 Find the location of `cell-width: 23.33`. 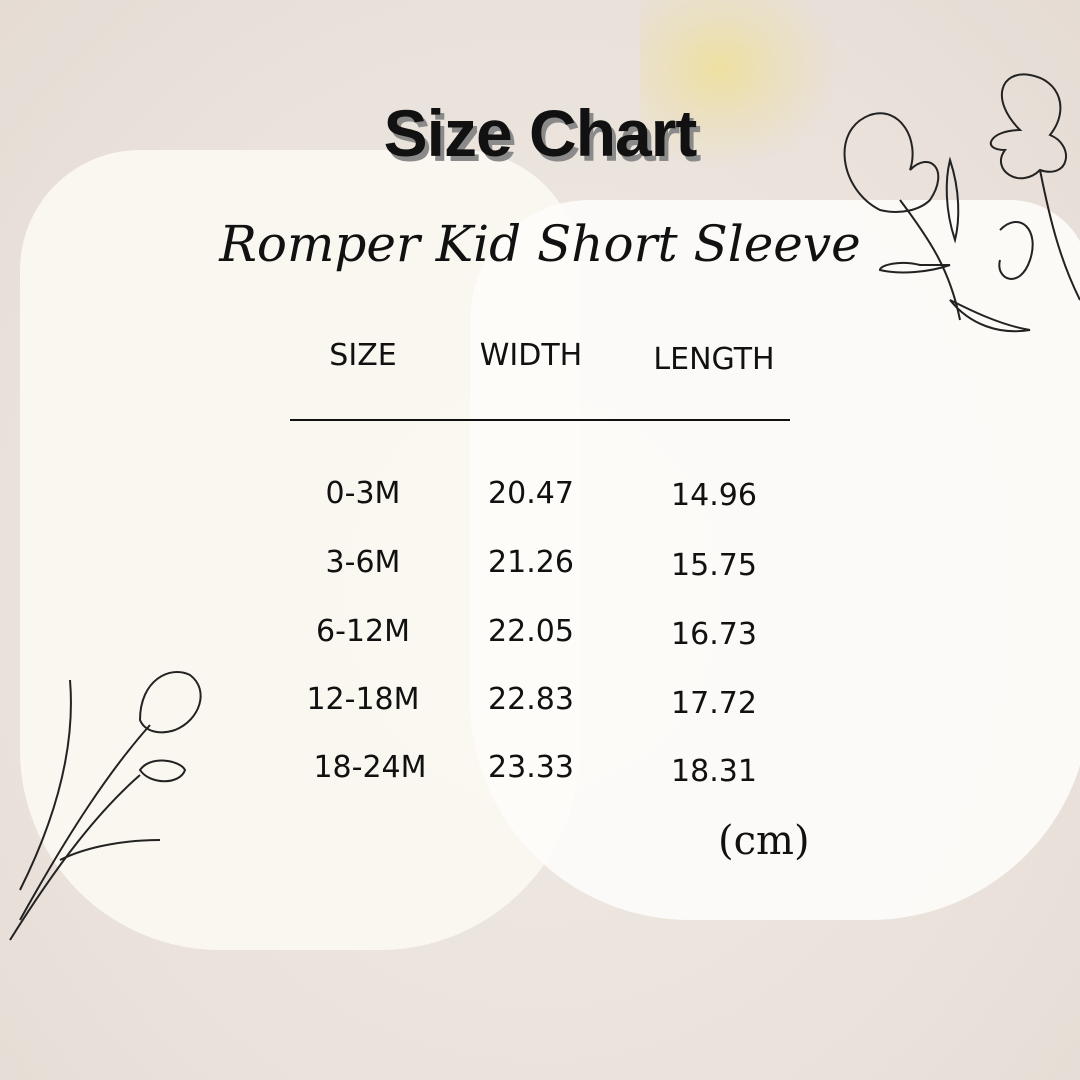

cell-width: 23.33 is located at coordinates (531, 767).